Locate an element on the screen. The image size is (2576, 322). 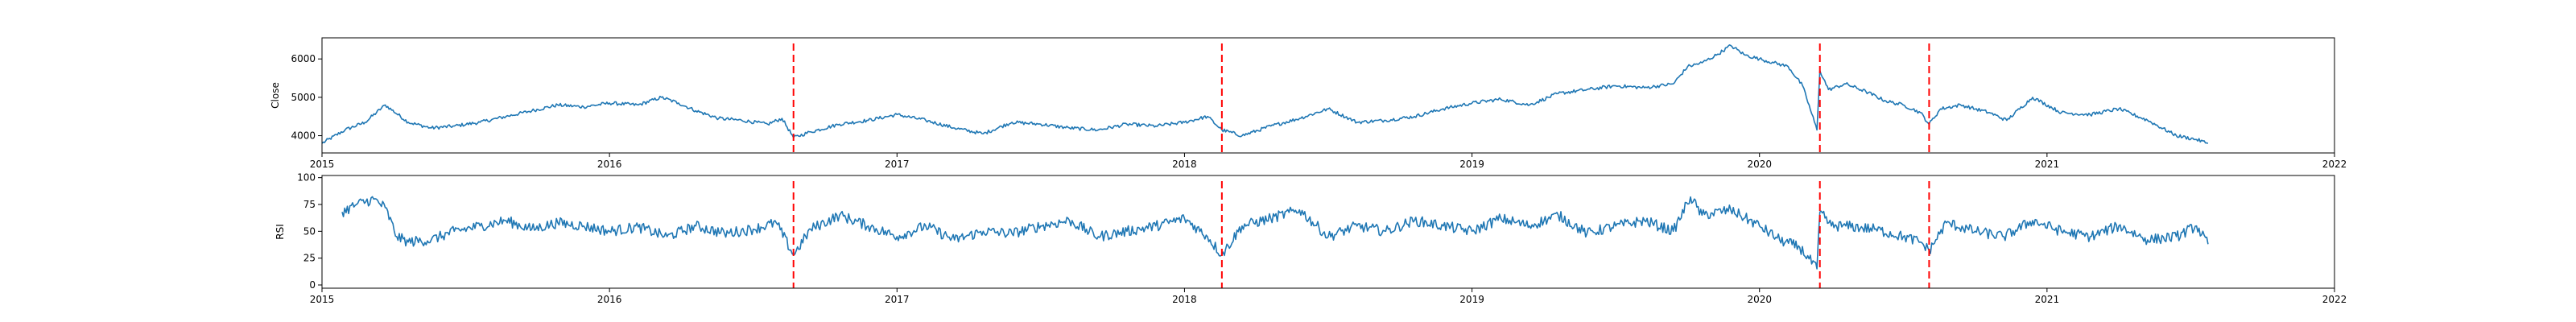
rsi-x-tick-label-4: 2019 is located at coordinates (1471, 299).